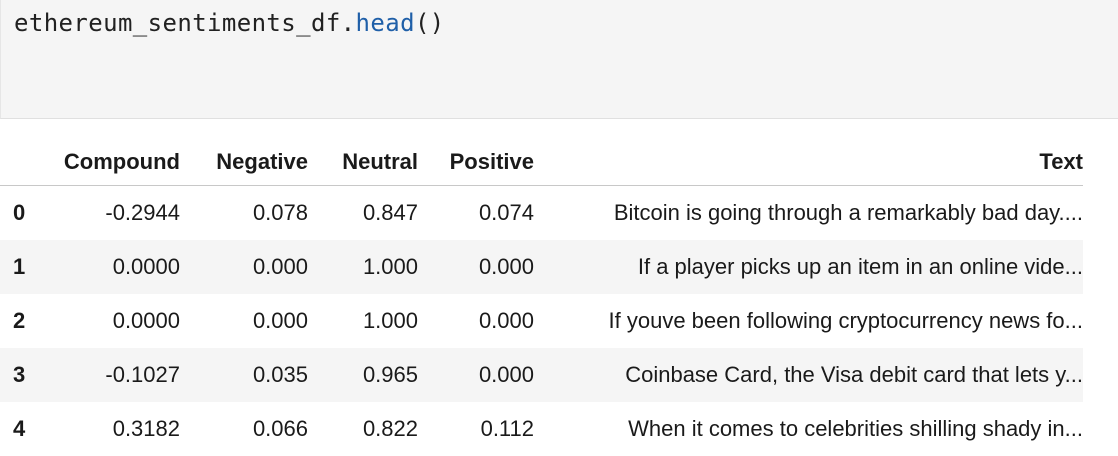  What do you see at coordinates (244, 162) in the screenshot?
I see `column-header-negative: Negative` at bounding box center [244, 162].